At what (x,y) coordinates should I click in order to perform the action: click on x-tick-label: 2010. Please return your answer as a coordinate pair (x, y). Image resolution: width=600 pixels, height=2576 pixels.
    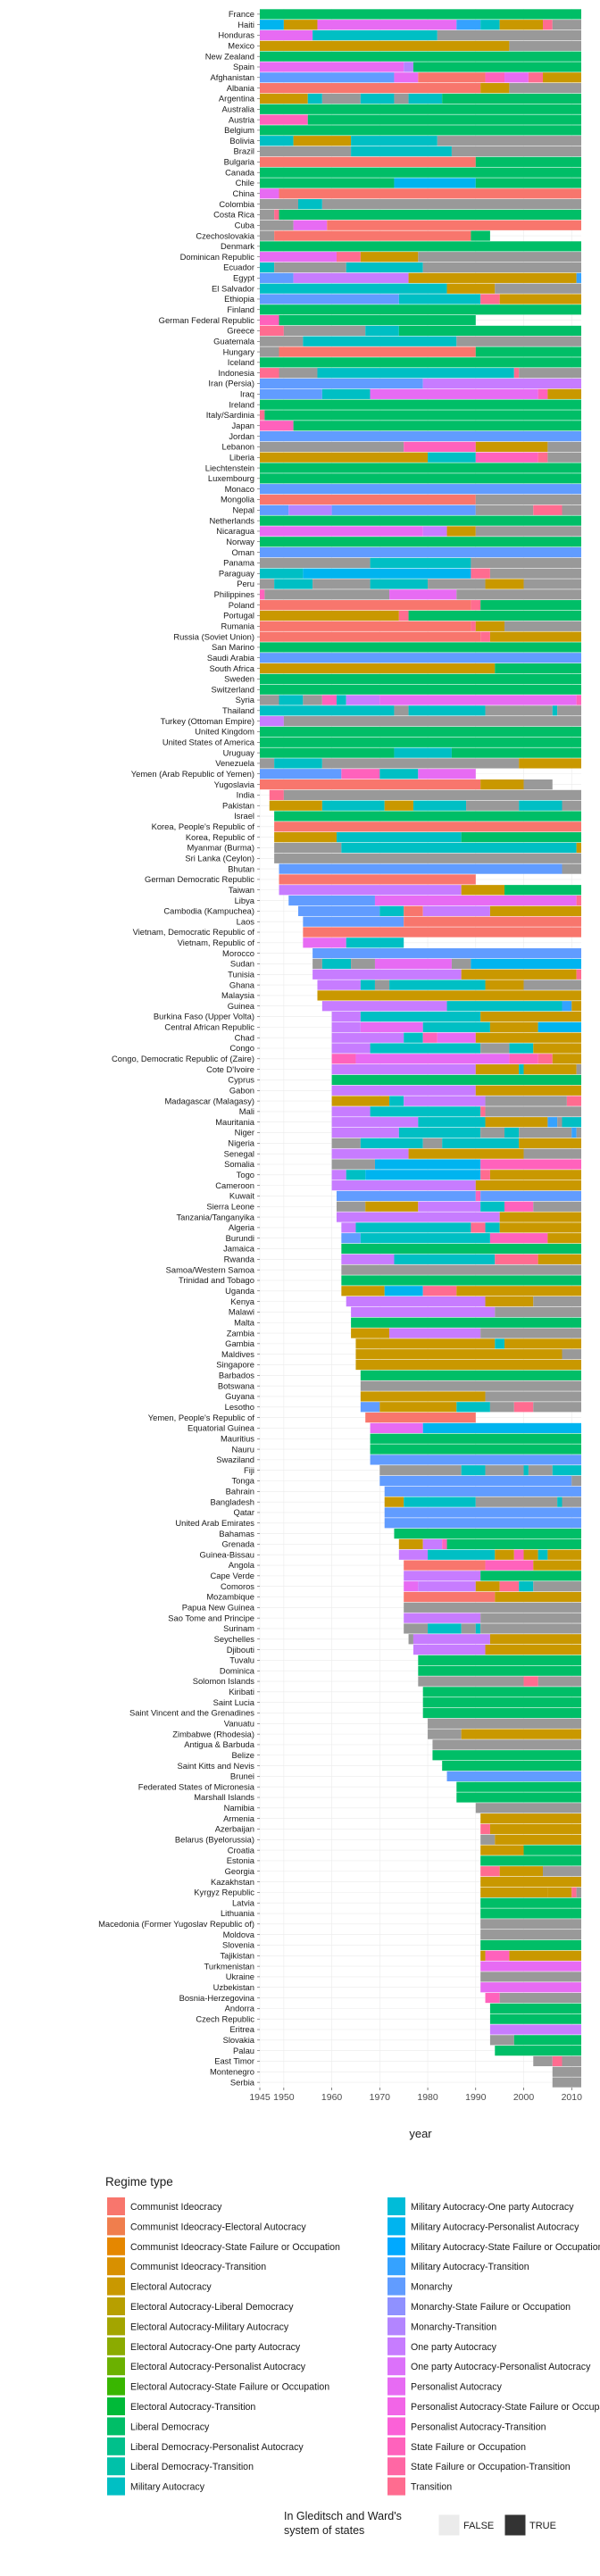
    Looking at the image, I should click on (573, 2097).